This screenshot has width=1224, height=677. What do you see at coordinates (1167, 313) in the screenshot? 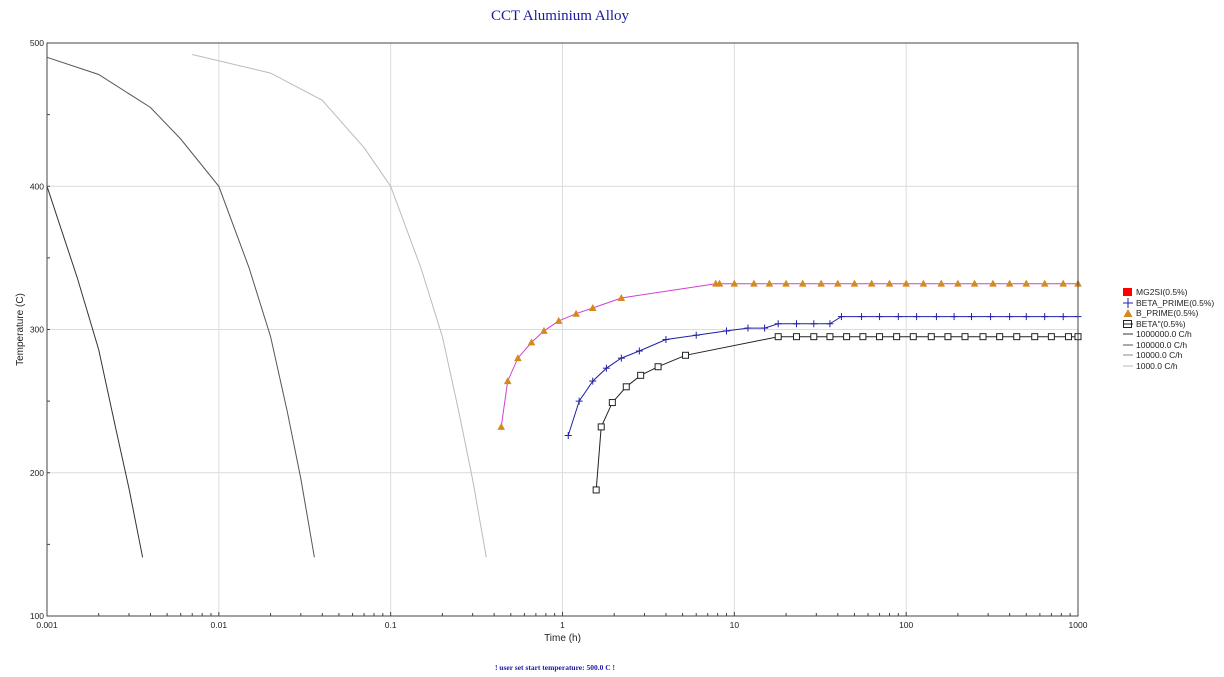
I see `legend-label: B_PRIME(0.5%)` at bounding box center [1167, 313].